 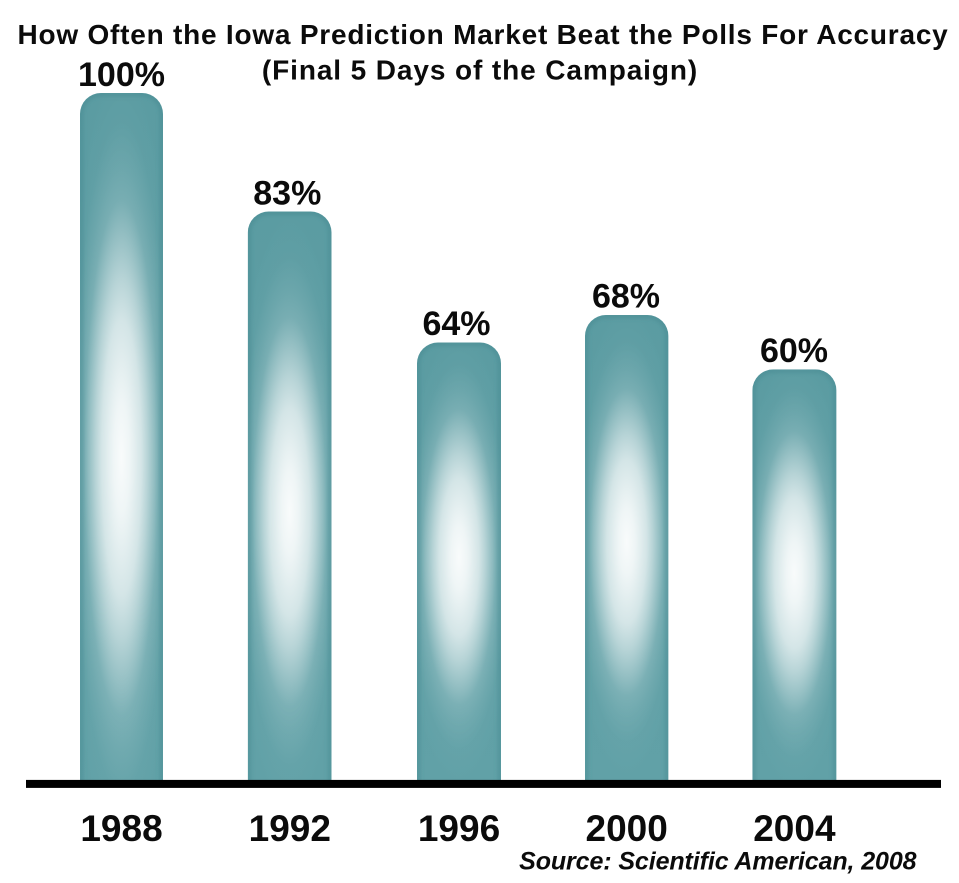 I want to click on svg-text: 60%, so click(x=794, y=351).